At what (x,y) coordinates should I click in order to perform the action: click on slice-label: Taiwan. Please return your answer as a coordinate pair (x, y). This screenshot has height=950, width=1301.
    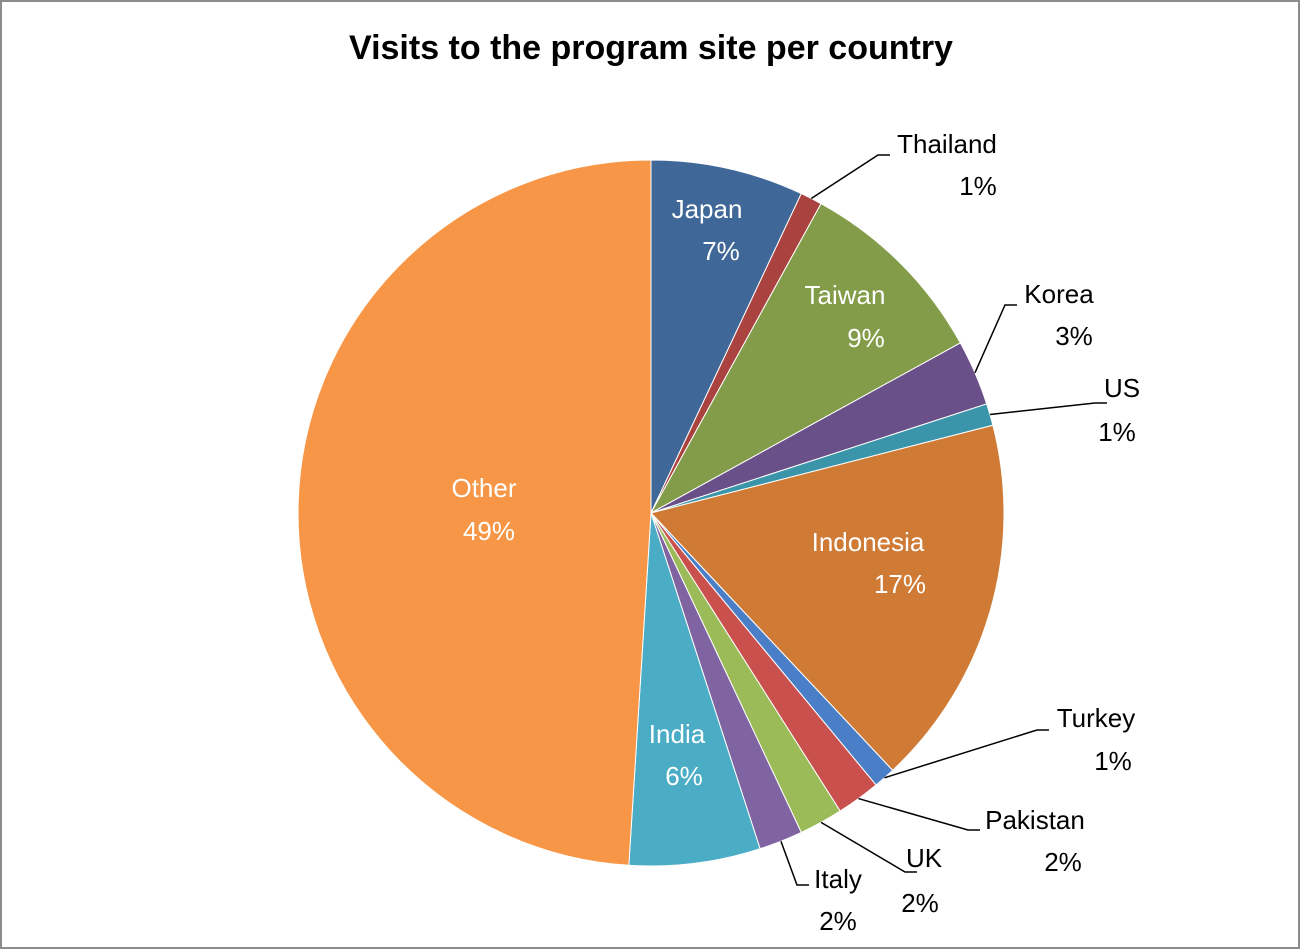
    Looking at the image, I should click on (845, 295).